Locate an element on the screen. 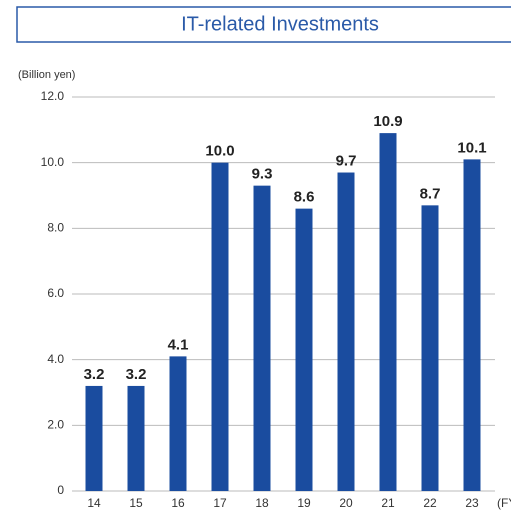 This screenshot has width=511, height=513. y-tick-label: 0 is located at coordinates (60, 490).